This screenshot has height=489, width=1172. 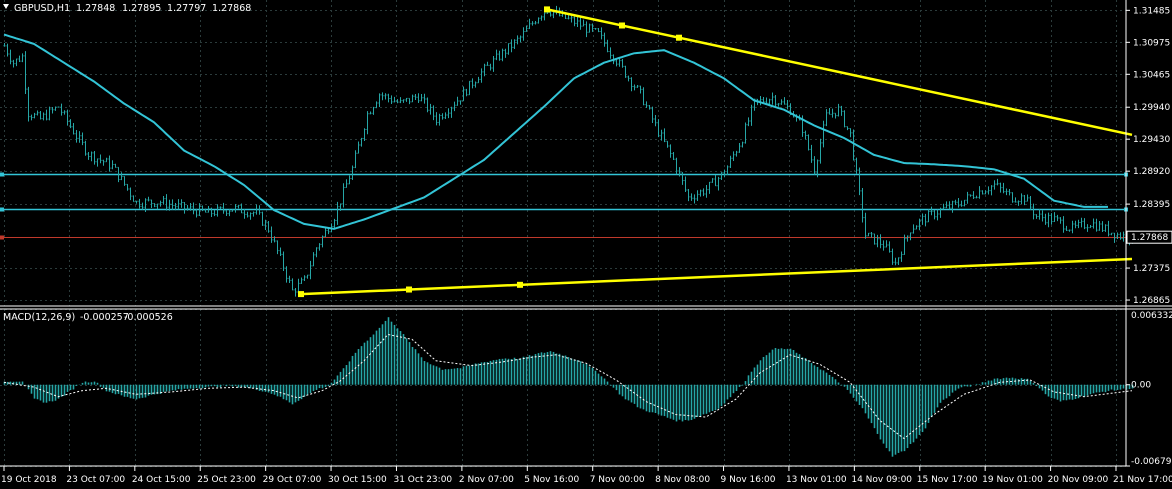 What do you see at coordinates (1151, 301) in the screenshot?
I see `price-tick-label: 1.26865` at bounding box center [1151, 301].